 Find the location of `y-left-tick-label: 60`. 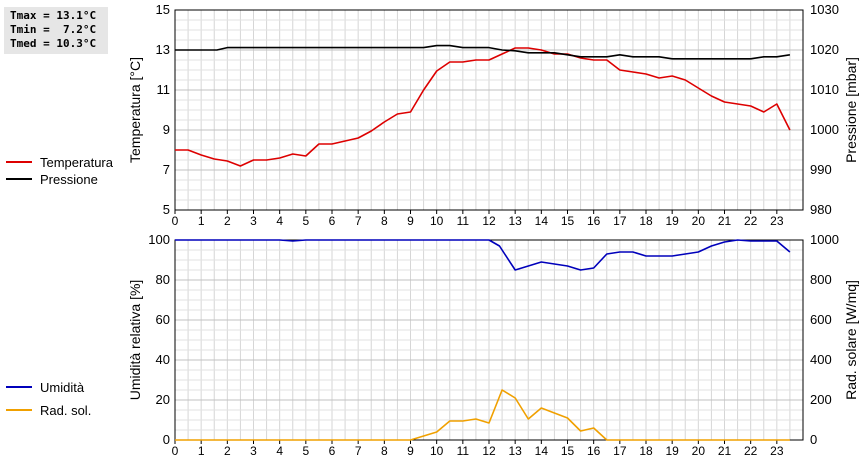

y-left-tick-label: 60 is located at coordinates (163, 319).